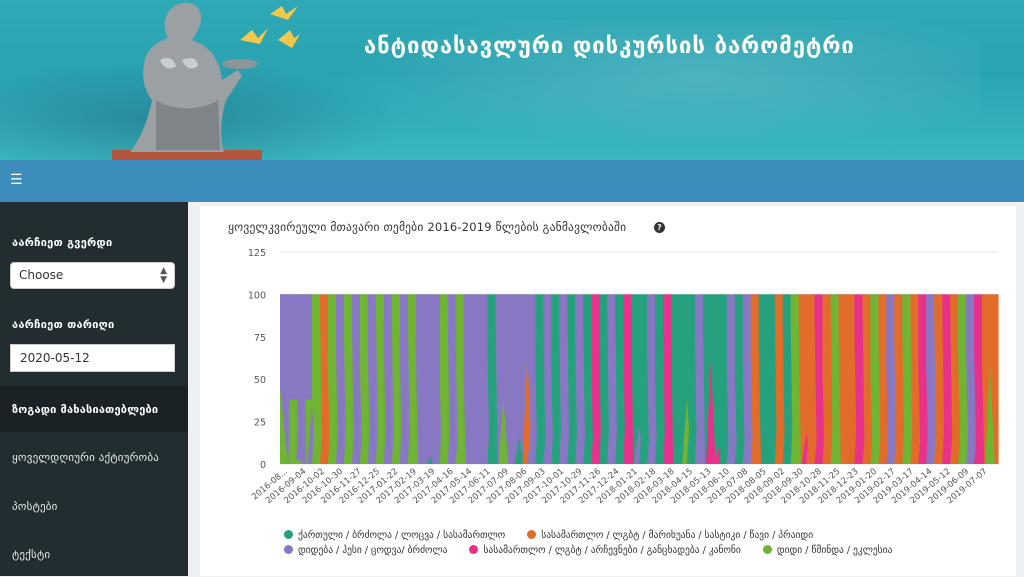 This screenshot has height=577, width=1024. Describe the element at coordinates (834, 550) in the screenshot. I see `legend-label: დიდი / წმინდა / ეკლესია` at that location.